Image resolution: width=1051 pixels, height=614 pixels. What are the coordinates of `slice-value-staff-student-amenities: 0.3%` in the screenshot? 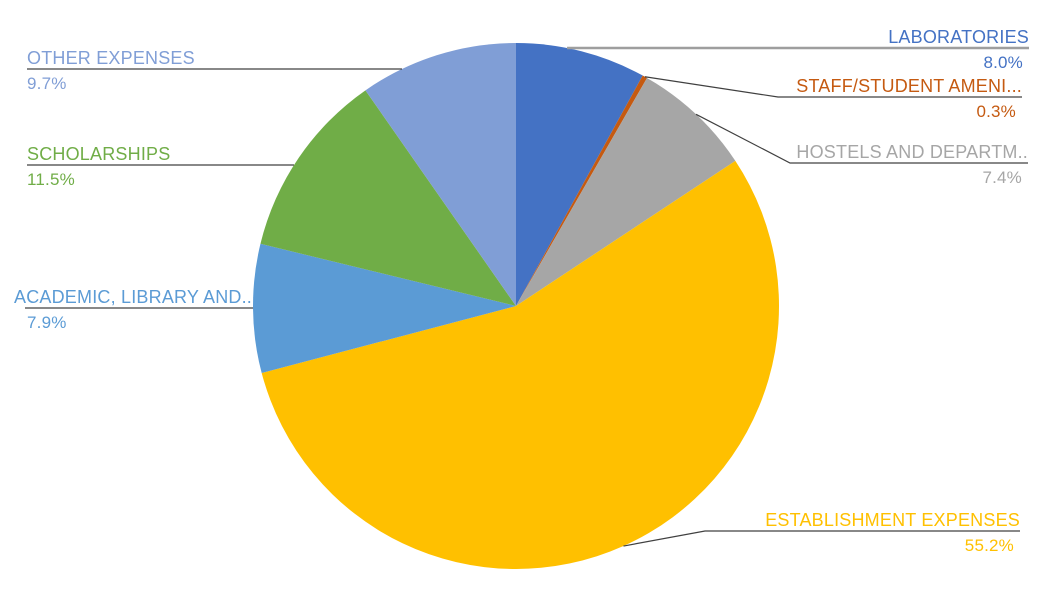 It's located at (996, 111).